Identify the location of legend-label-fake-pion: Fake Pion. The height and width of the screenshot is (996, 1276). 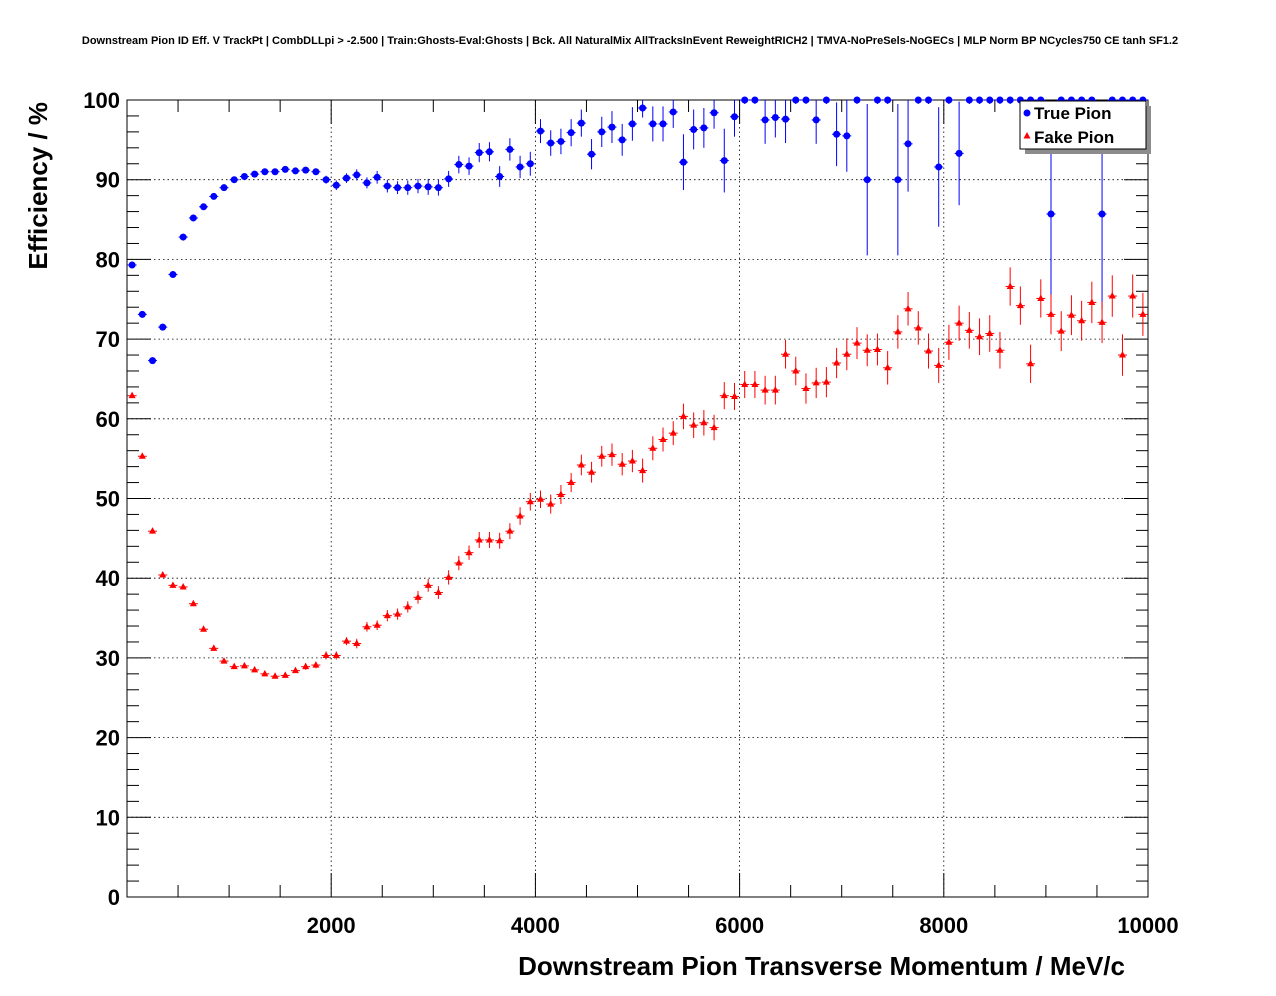
(1074, 137).